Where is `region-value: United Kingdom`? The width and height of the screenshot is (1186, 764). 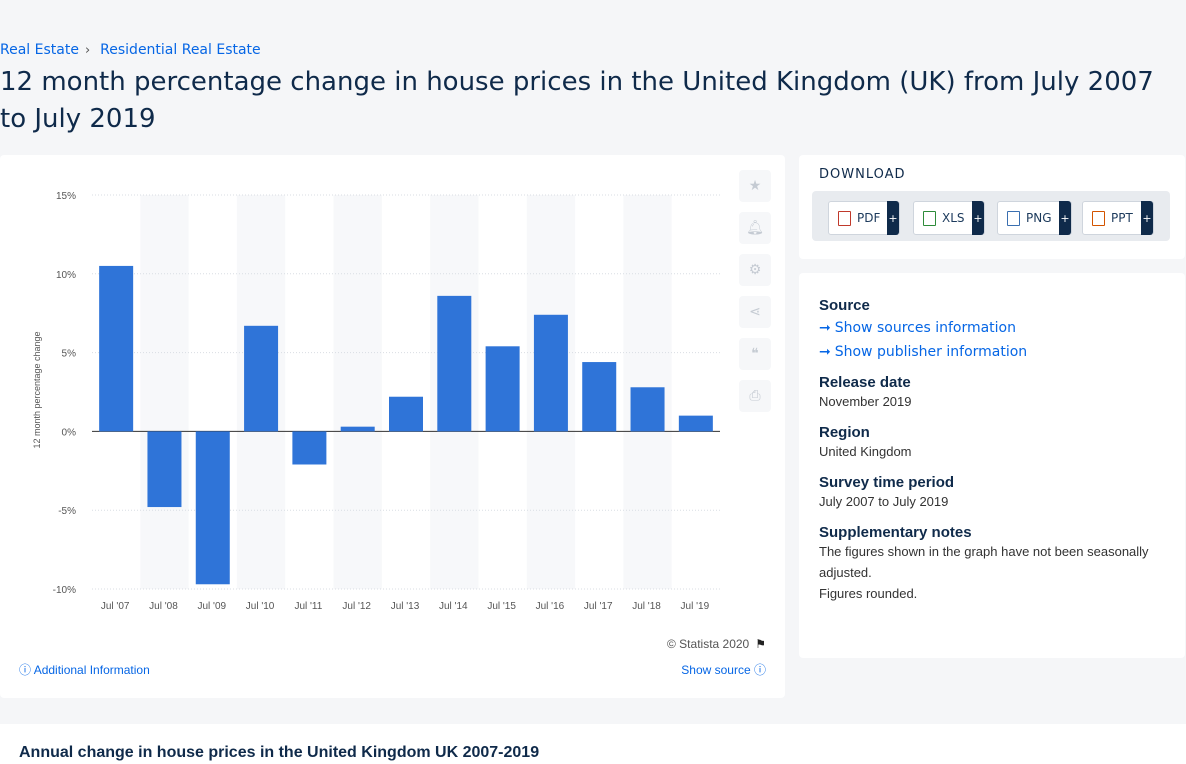
region-value: United Kingdom is located at coordinates (865, 451).